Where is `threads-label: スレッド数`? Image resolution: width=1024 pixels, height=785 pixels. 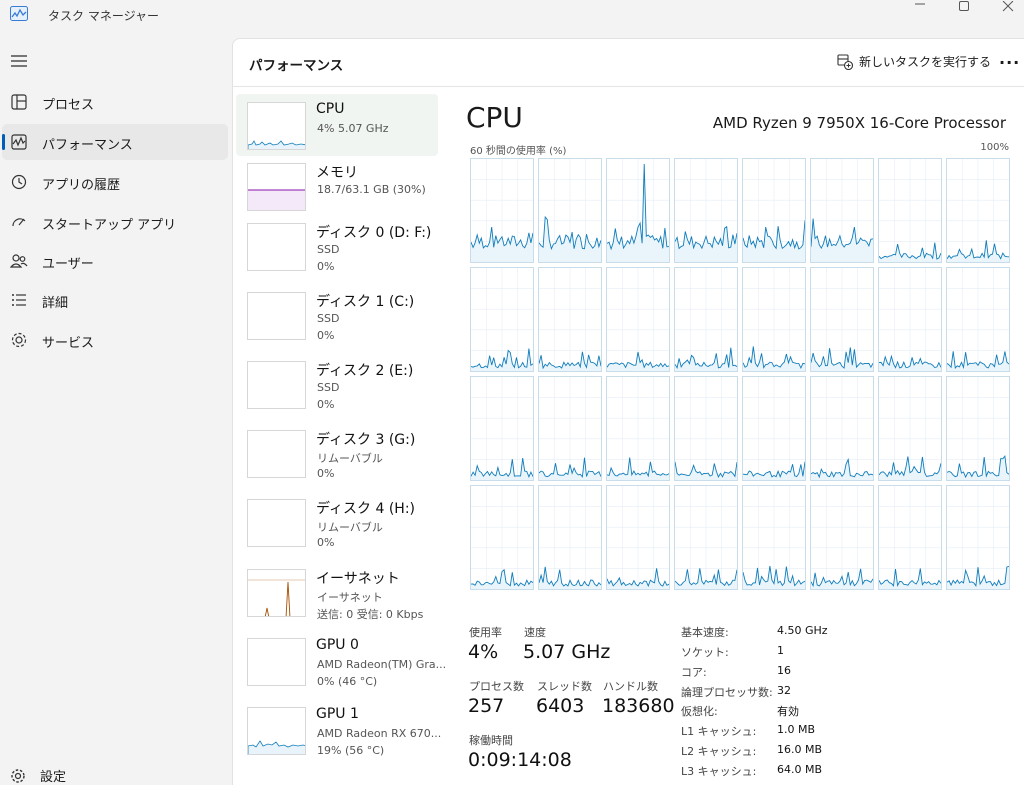
threads-label: スレッド数 is located at coordinates (564, 686).